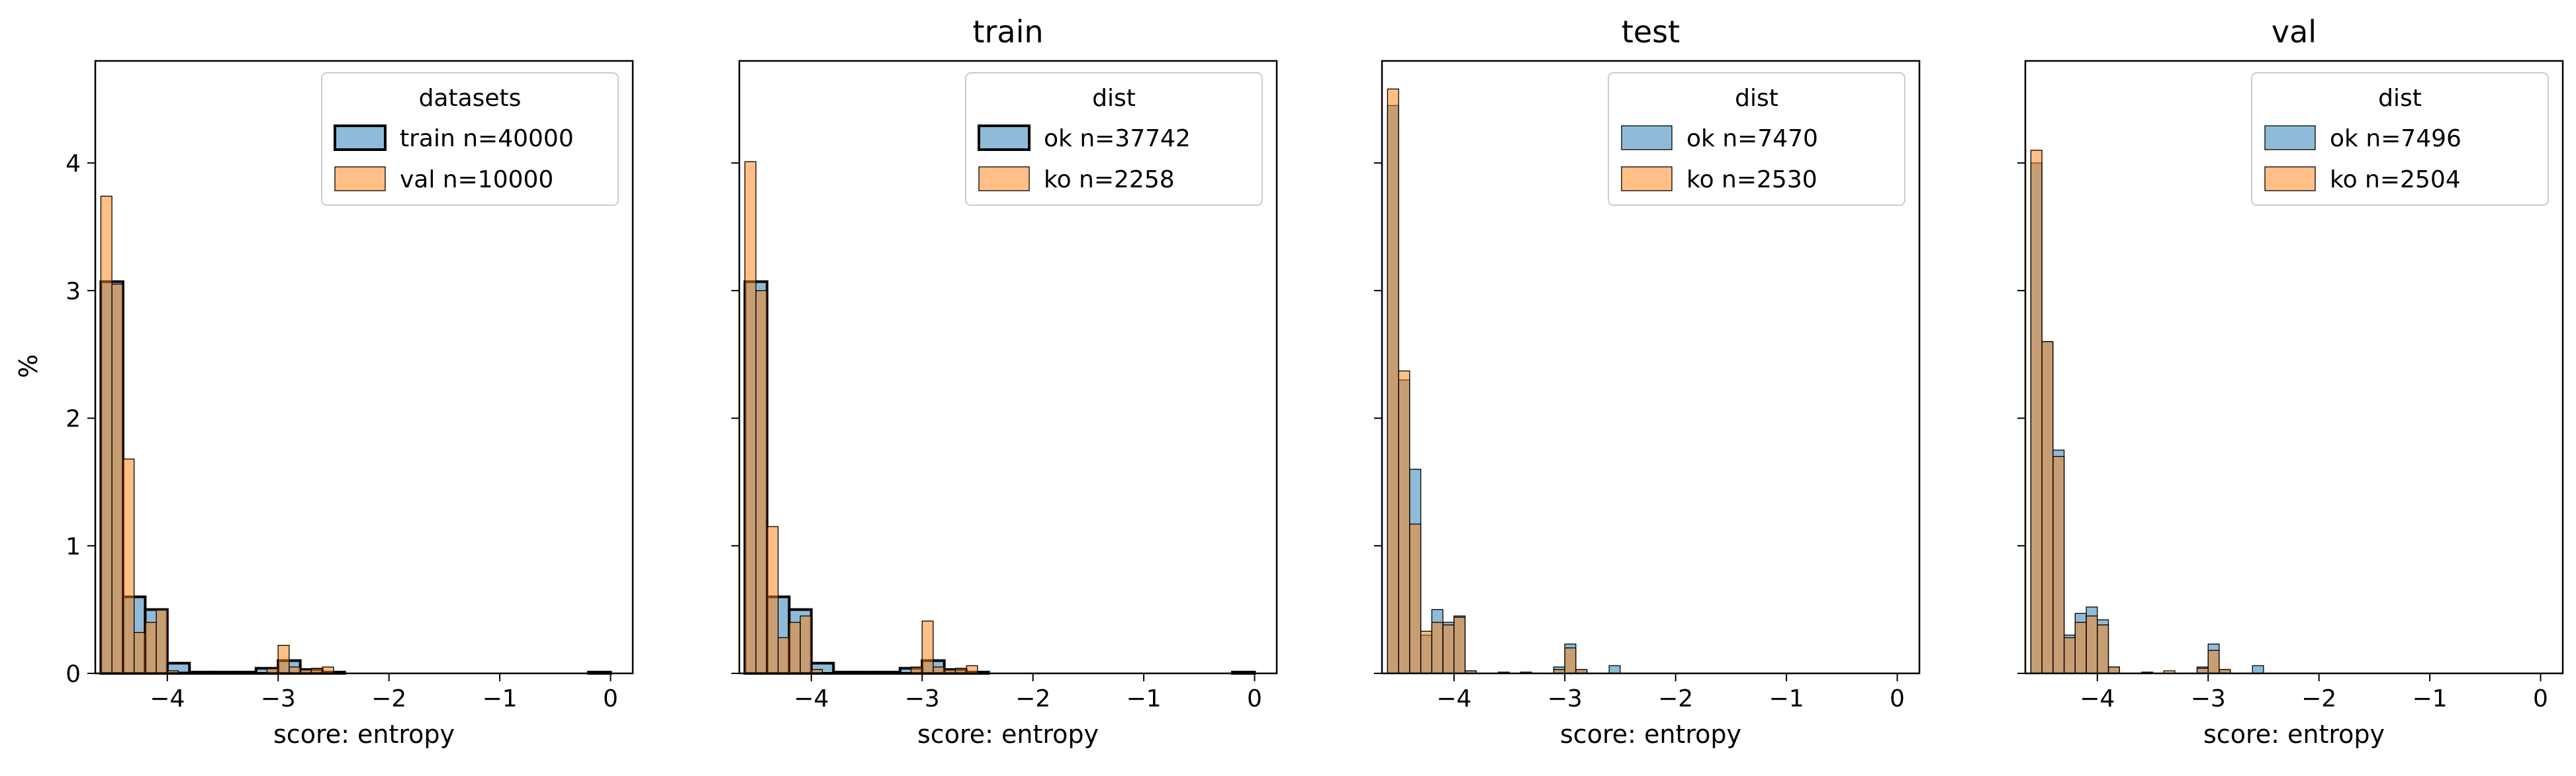  Describe the element at coordinates (1752, 138) in the screenshot. I see `legend-entry-label: ok n=7470` at that location.